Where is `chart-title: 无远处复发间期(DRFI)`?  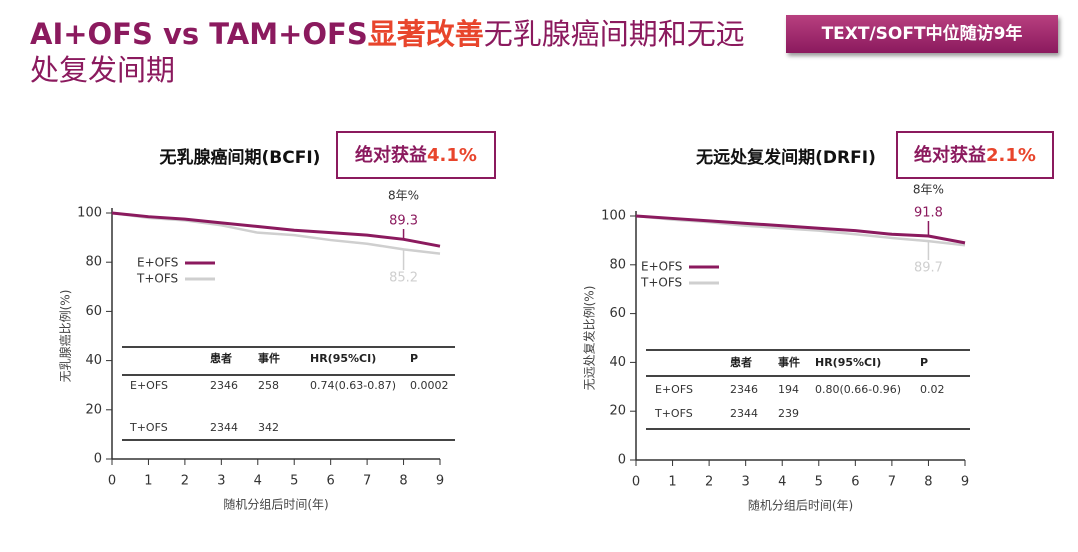 chart-title: 无远处复发间期(DRFI) is located at coordinates (785, 157).